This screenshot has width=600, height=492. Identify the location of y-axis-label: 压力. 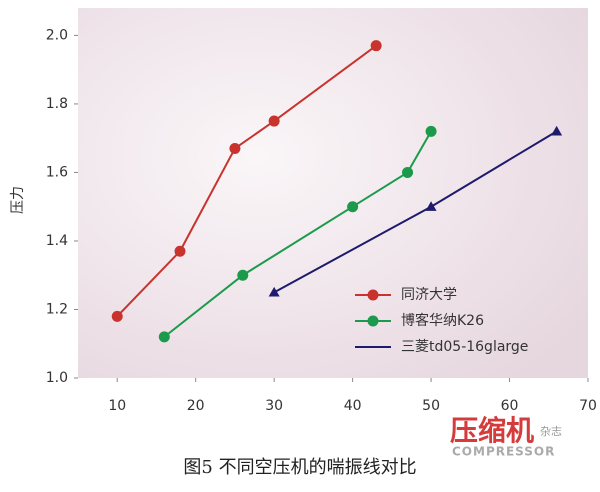
(18, 200).